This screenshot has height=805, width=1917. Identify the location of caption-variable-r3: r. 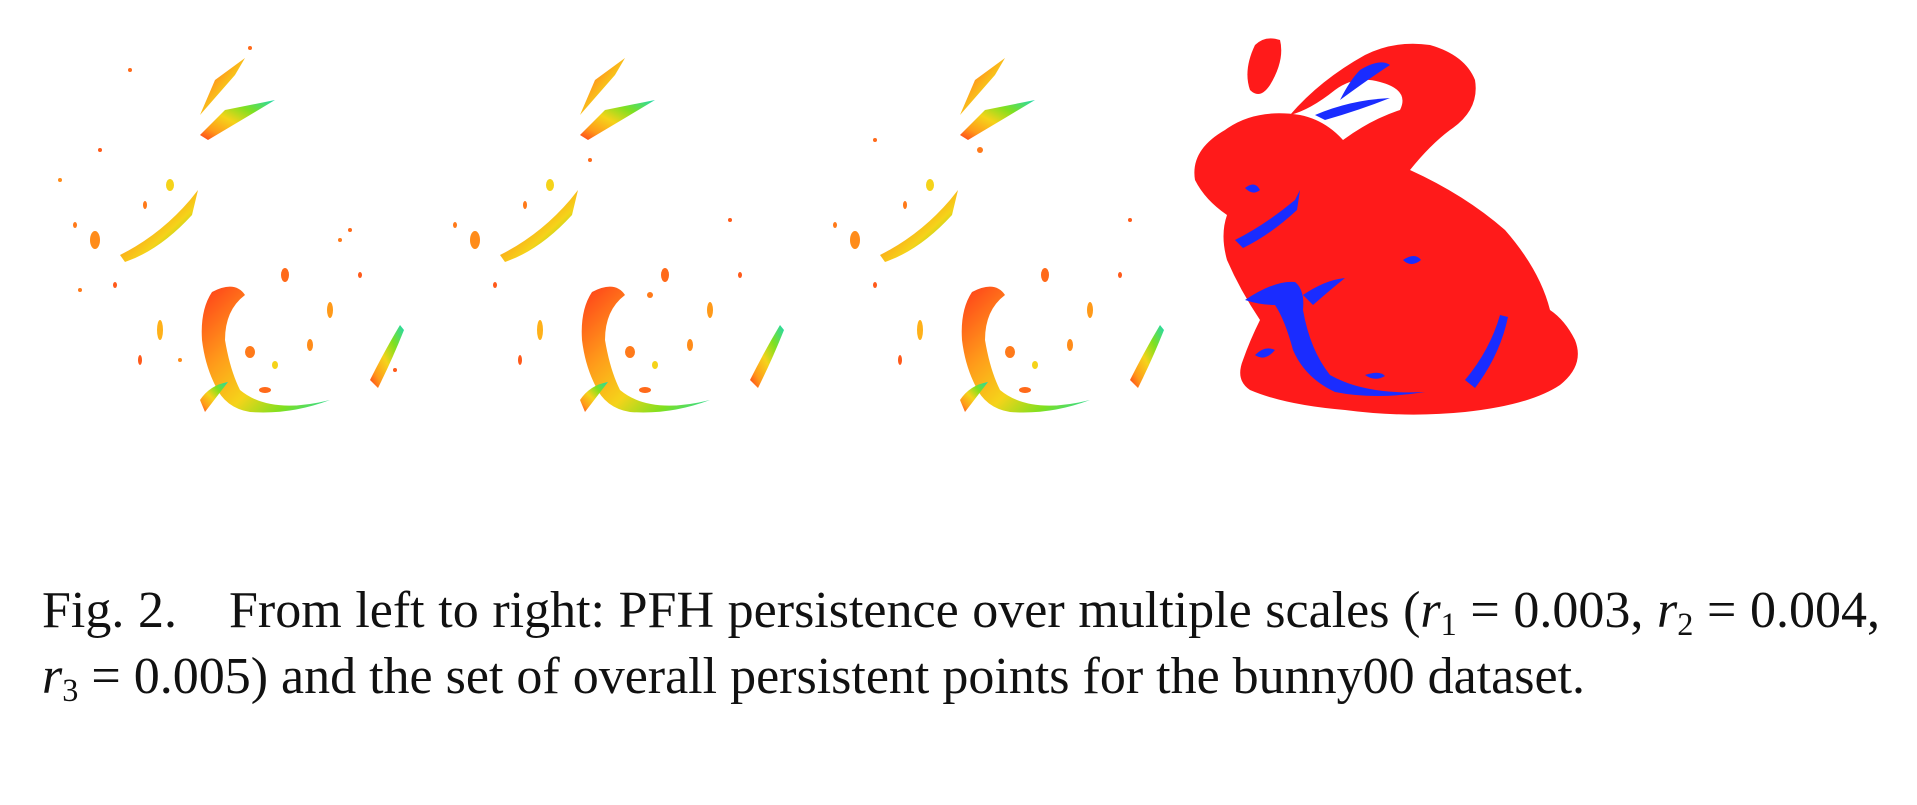
(52, 676).